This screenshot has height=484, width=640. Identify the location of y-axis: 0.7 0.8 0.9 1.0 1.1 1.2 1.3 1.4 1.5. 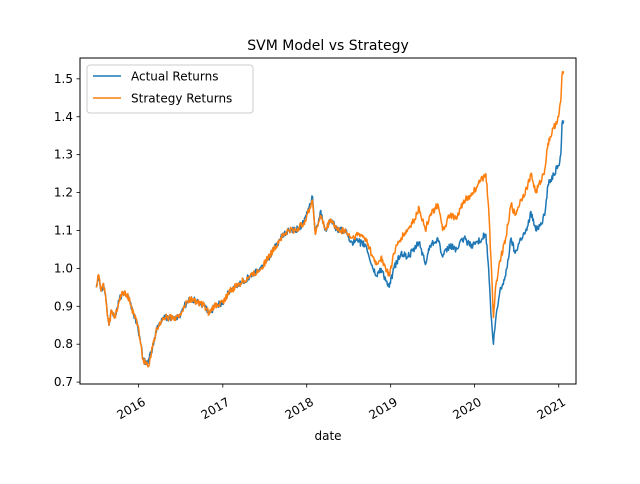
(67, 230).